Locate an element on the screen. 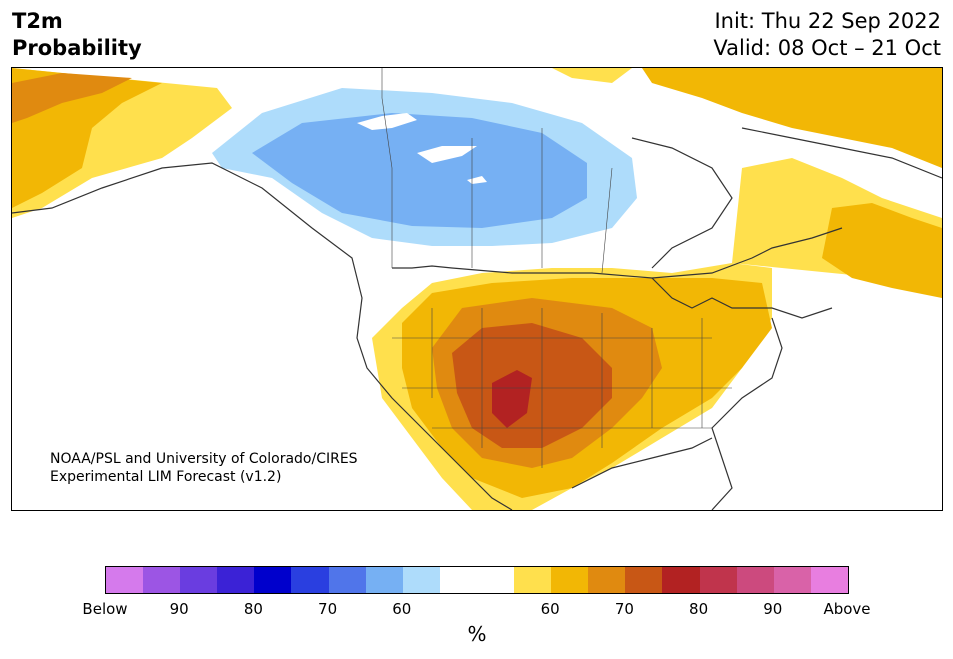 This screenshot has width=953, height=659. title-line-2: Probability is located at coordinates (77, 48).